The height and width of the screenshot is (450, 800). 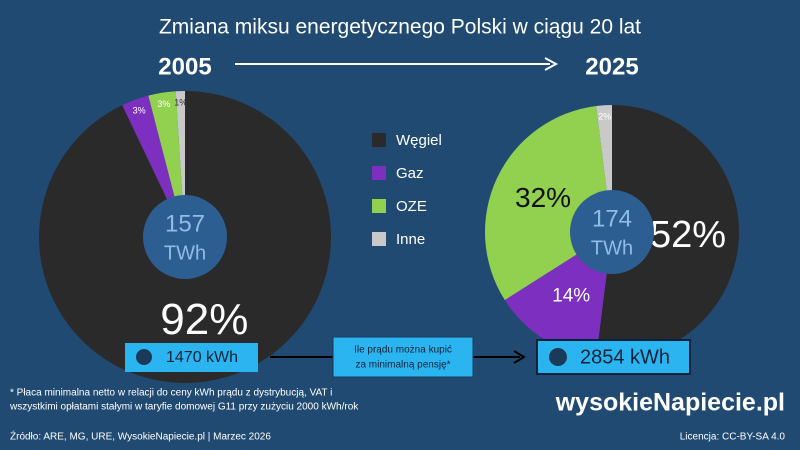 What do you see at coordinates (612, 218) in the screenshot?
I see `center-total: 174` at bounding box center [612, 218].